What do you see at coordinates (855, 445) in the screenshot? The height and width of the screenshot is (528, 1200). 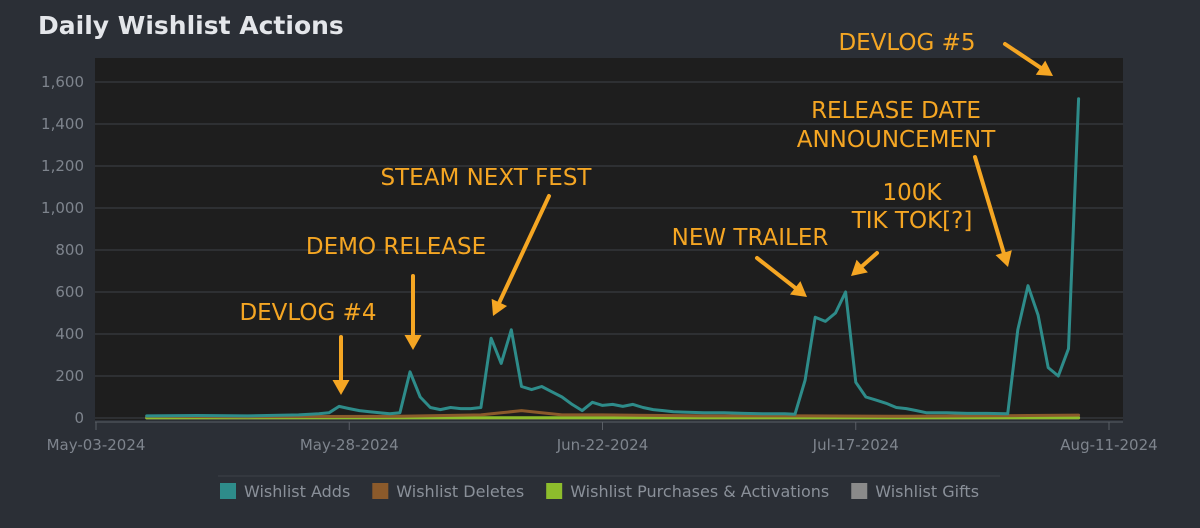 I see `x-tick-label: Jul-17-2024` at bounding box center [855, 445].